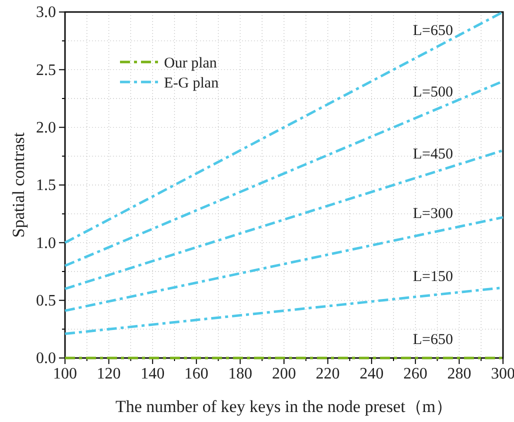  Describe the element at coordinates (46, 301) in the screenshot. I see `y-tick-label: 0.5` at that location.